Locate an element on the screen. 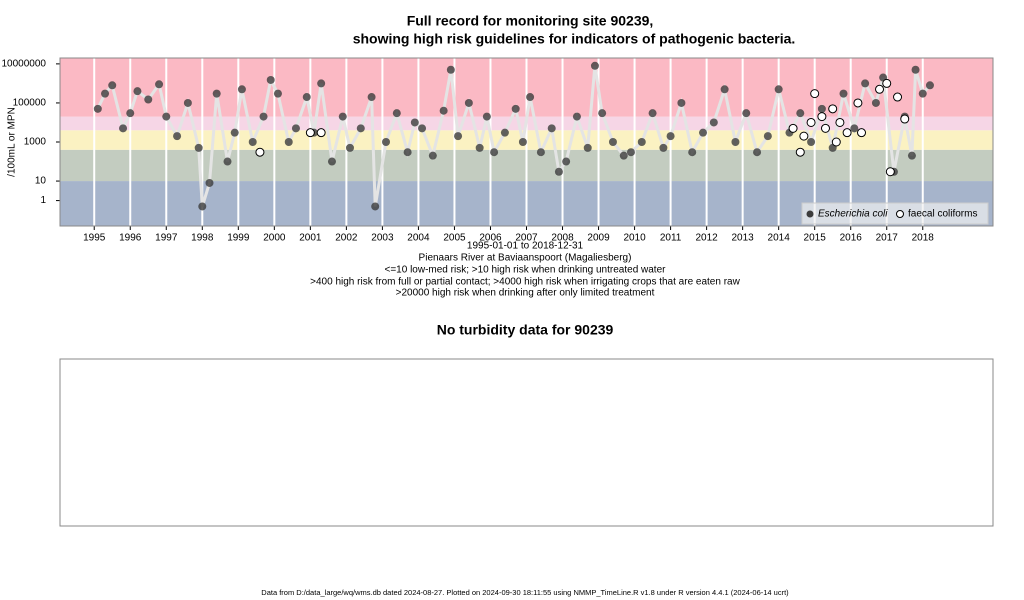 The height and width of the screenshot is (600, 1024). x-tick-label: 2010 is located at coordinates (634, 238).